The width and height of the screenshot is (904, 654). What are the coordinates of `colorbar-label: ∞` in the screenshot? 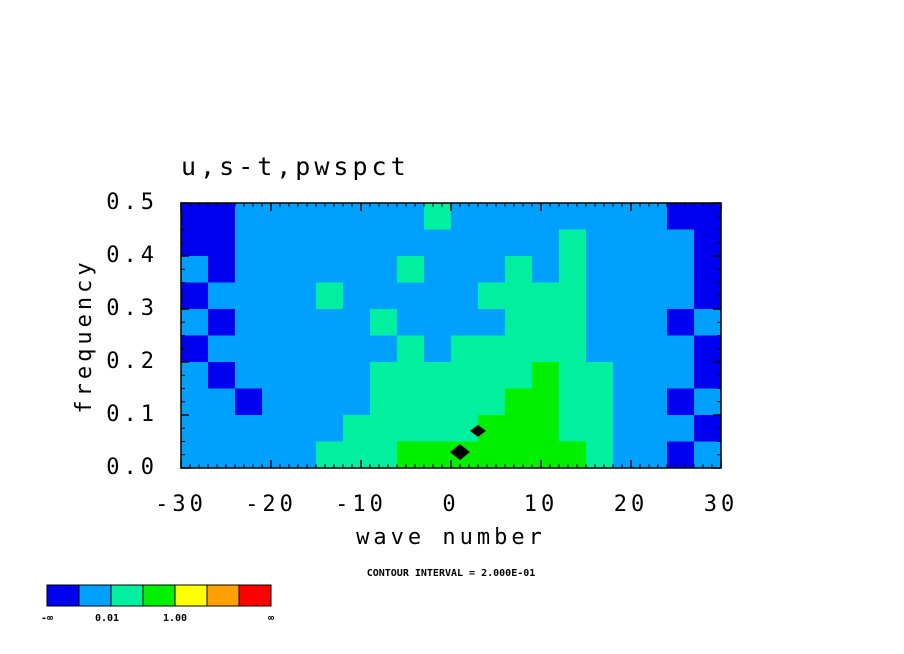 It's located at (271, 618).